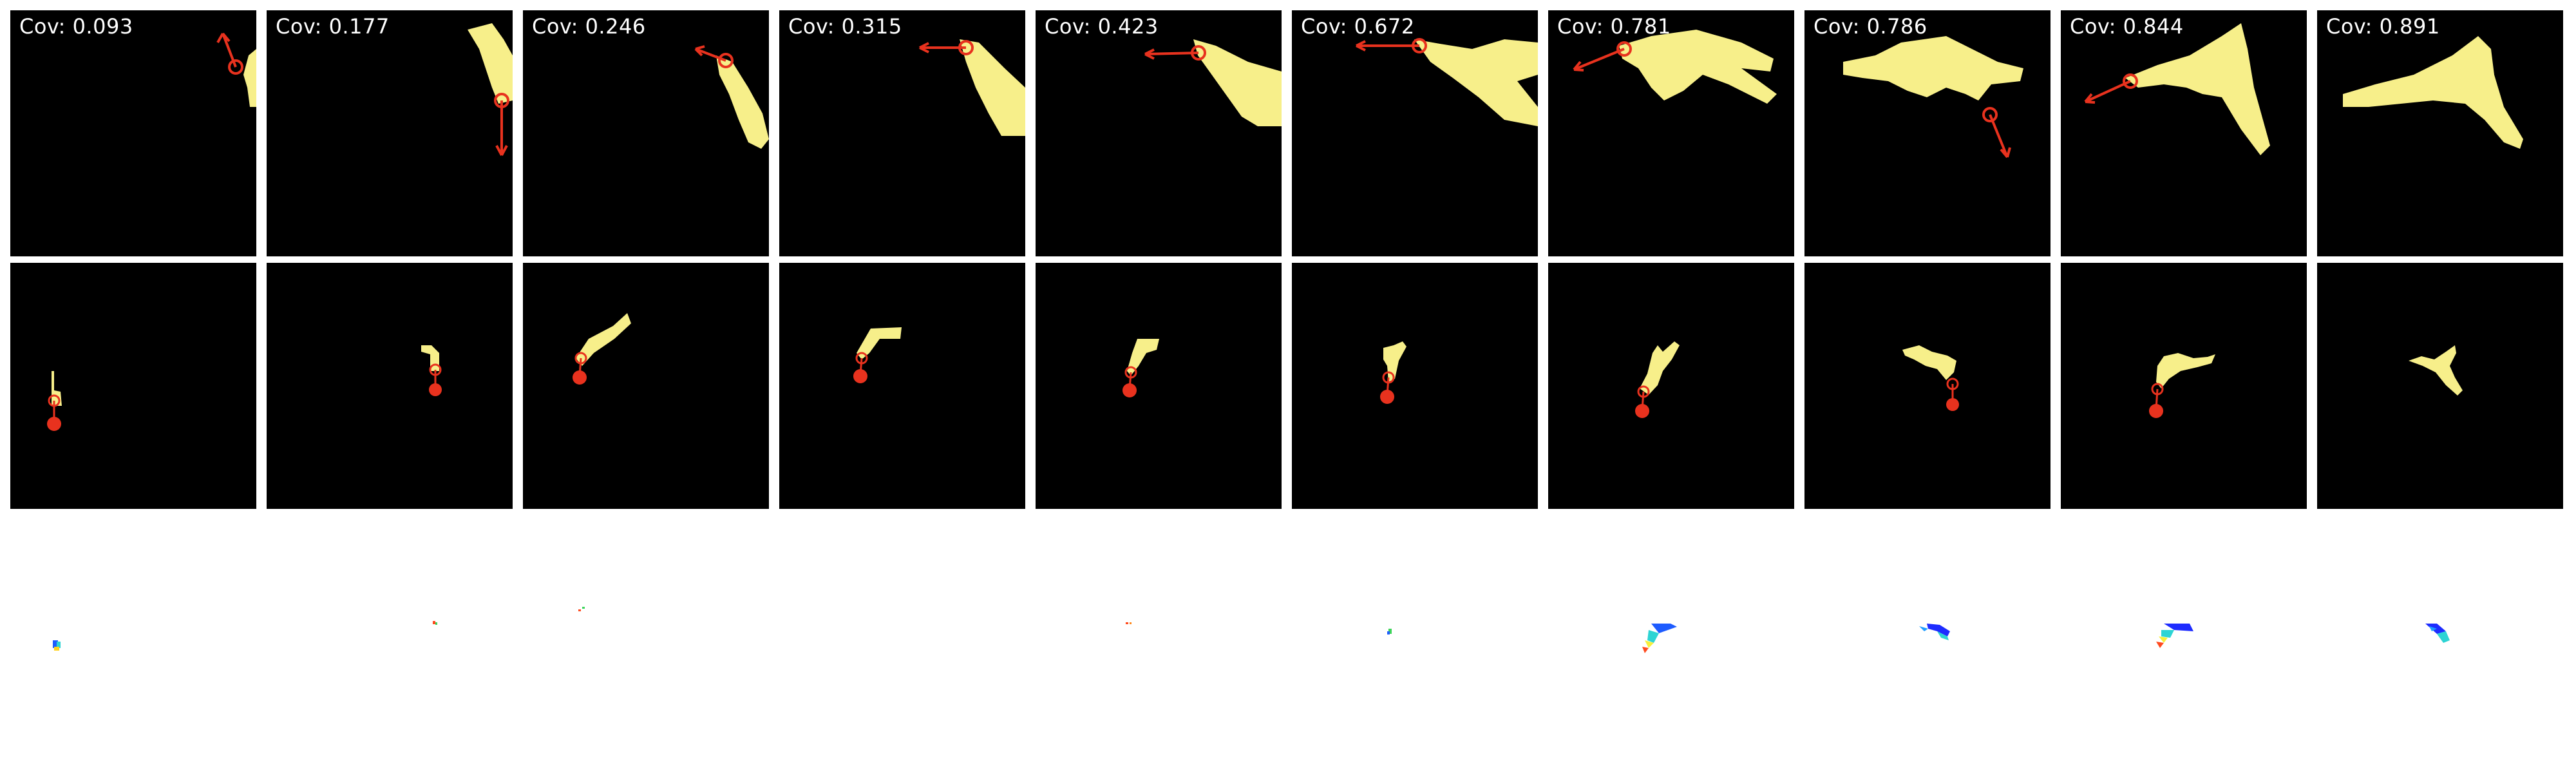 The image size is (2576, 773). I want to click on coverage-label: Cov: 0.177, so click(333, 26).